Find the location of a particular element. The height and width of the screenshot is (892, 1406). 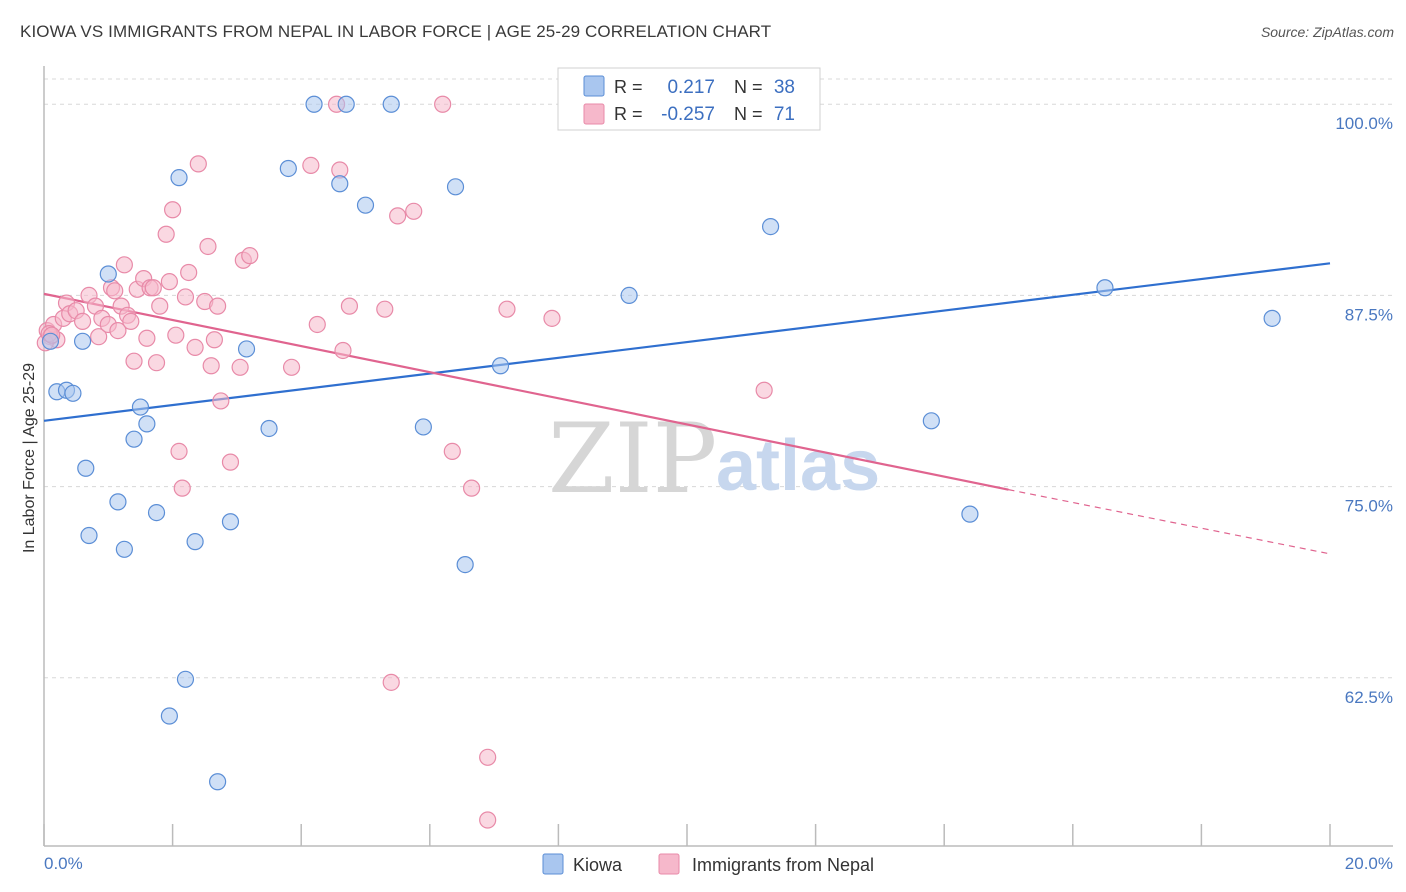

x-tick-label-min: 0.0% is located at coordinates (63, 863).